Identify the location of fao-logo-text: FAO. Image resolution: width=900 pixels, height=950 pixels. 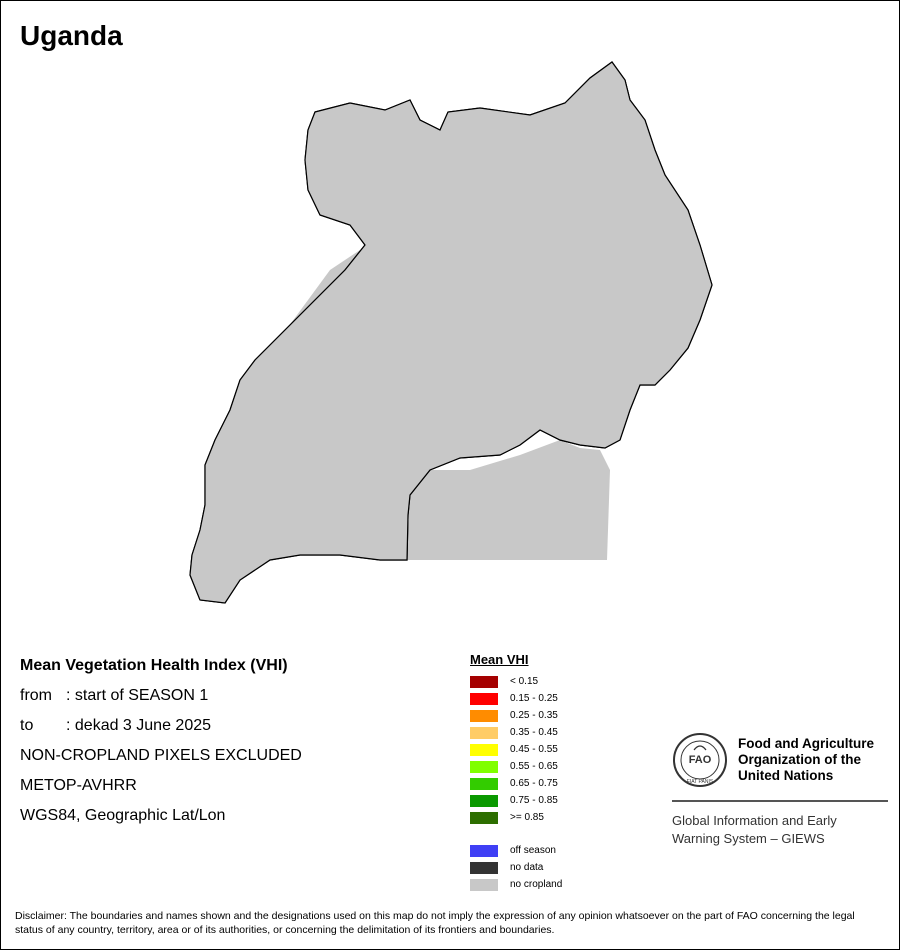
(700, 760).